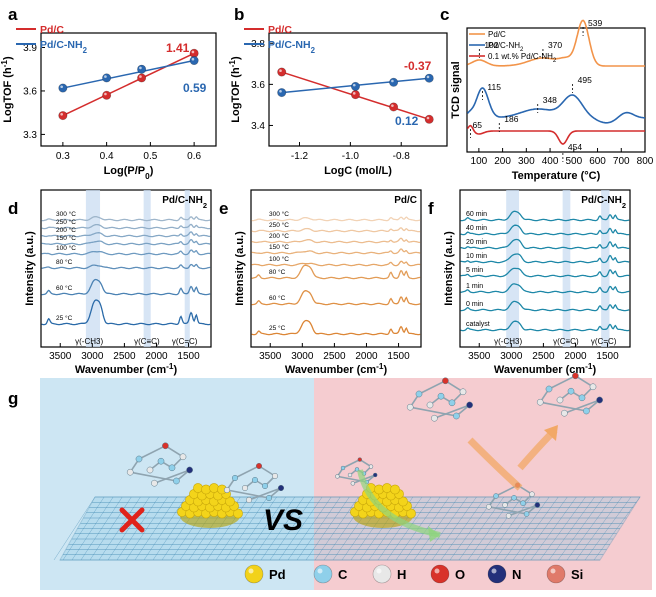 The height and width of the screenshot is (597, 656). What do you see at coordinates (476, 228) in the screenshot?
I see `series-label: 40 min` at bounding box center [476, 228].